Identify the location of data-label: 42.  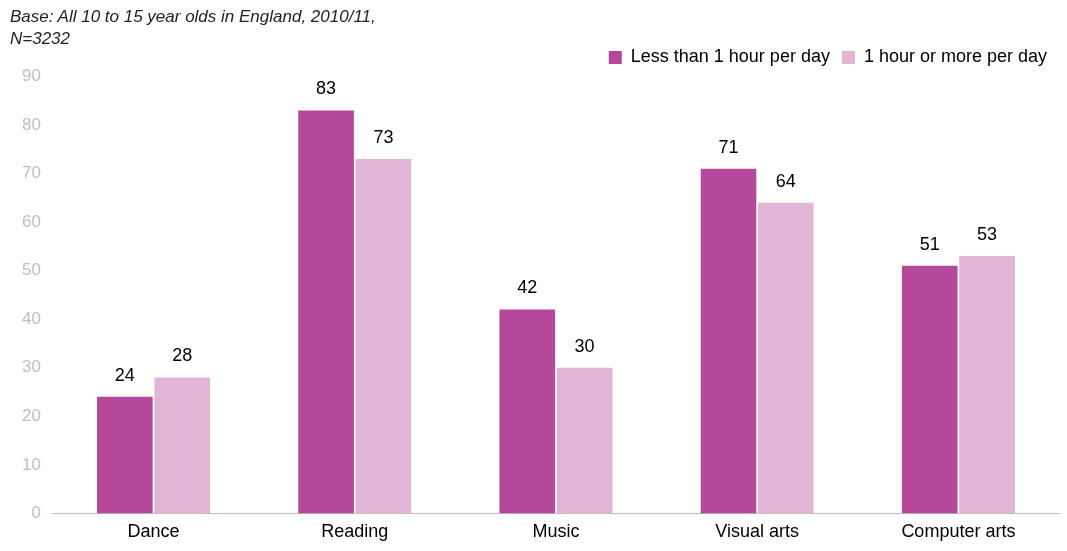
(527, 287).